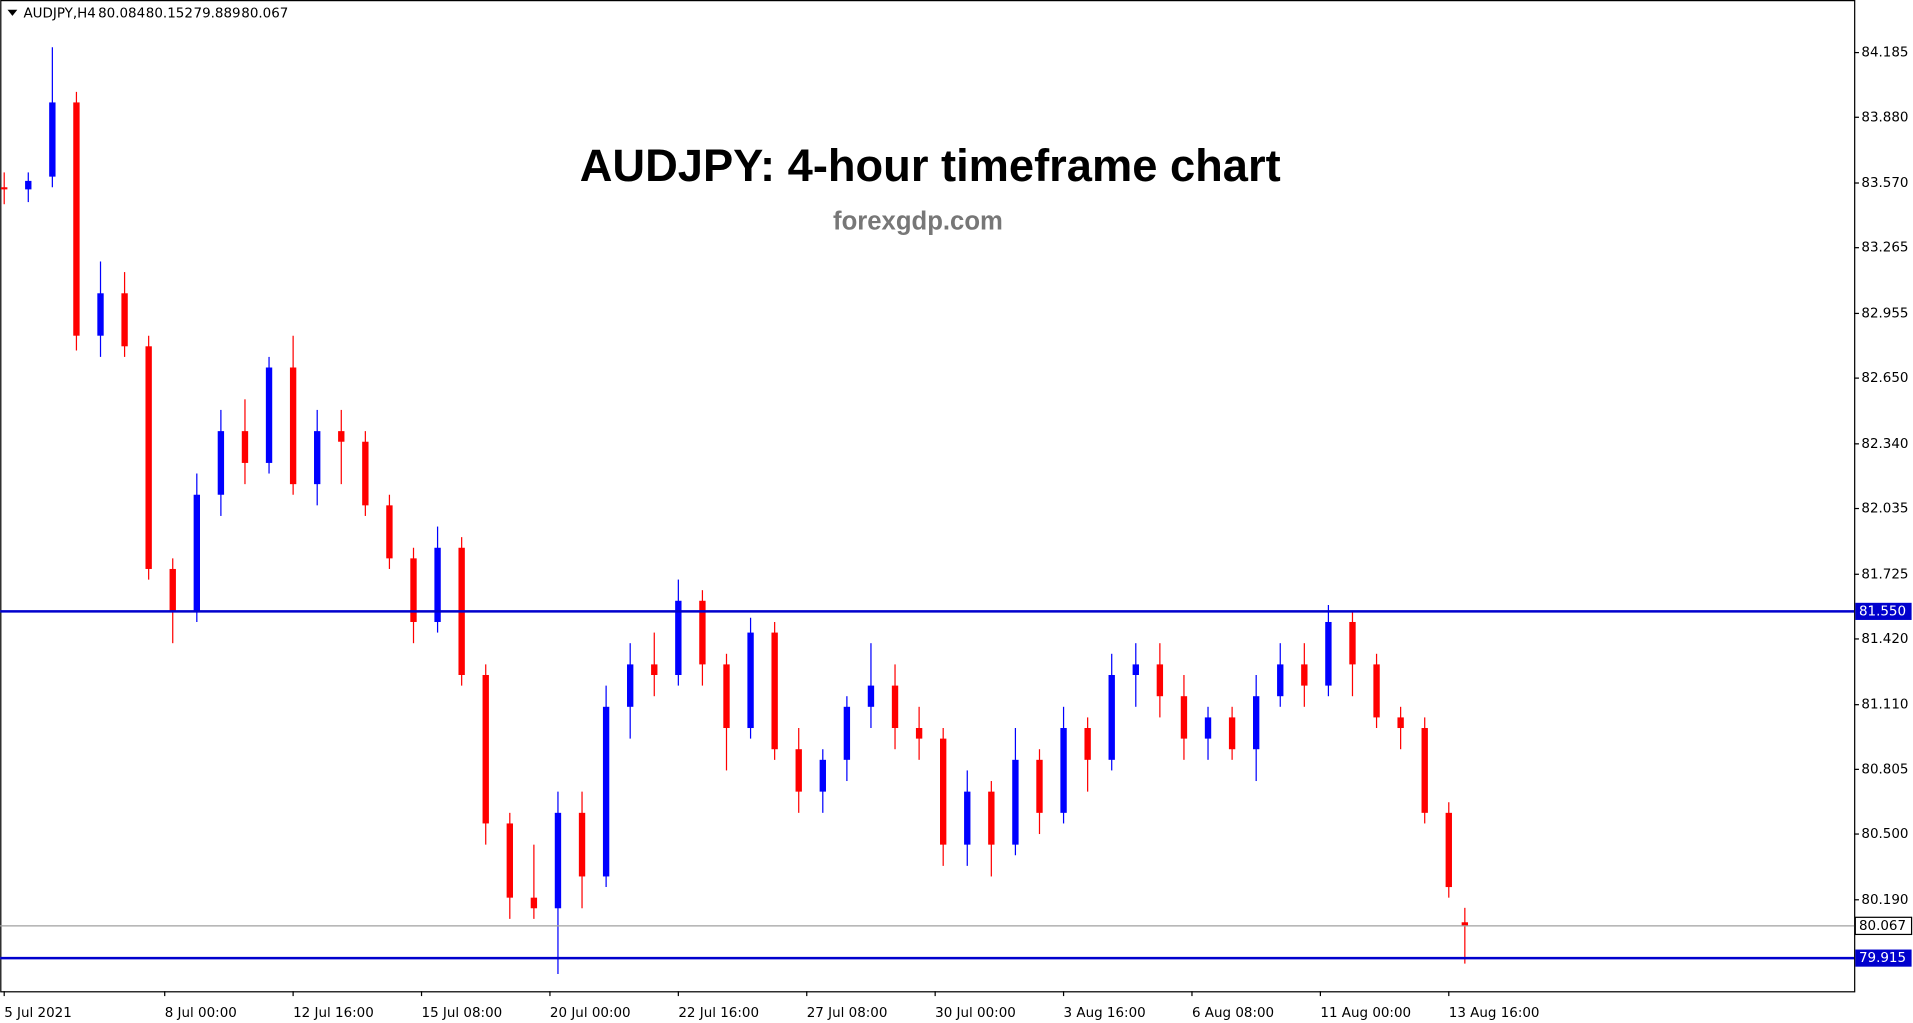 This screenshot has width=1913, height=1023. Describe the element at coordinates (121, 13) in the screenshot. I see `header-value: 80.084` at that location.